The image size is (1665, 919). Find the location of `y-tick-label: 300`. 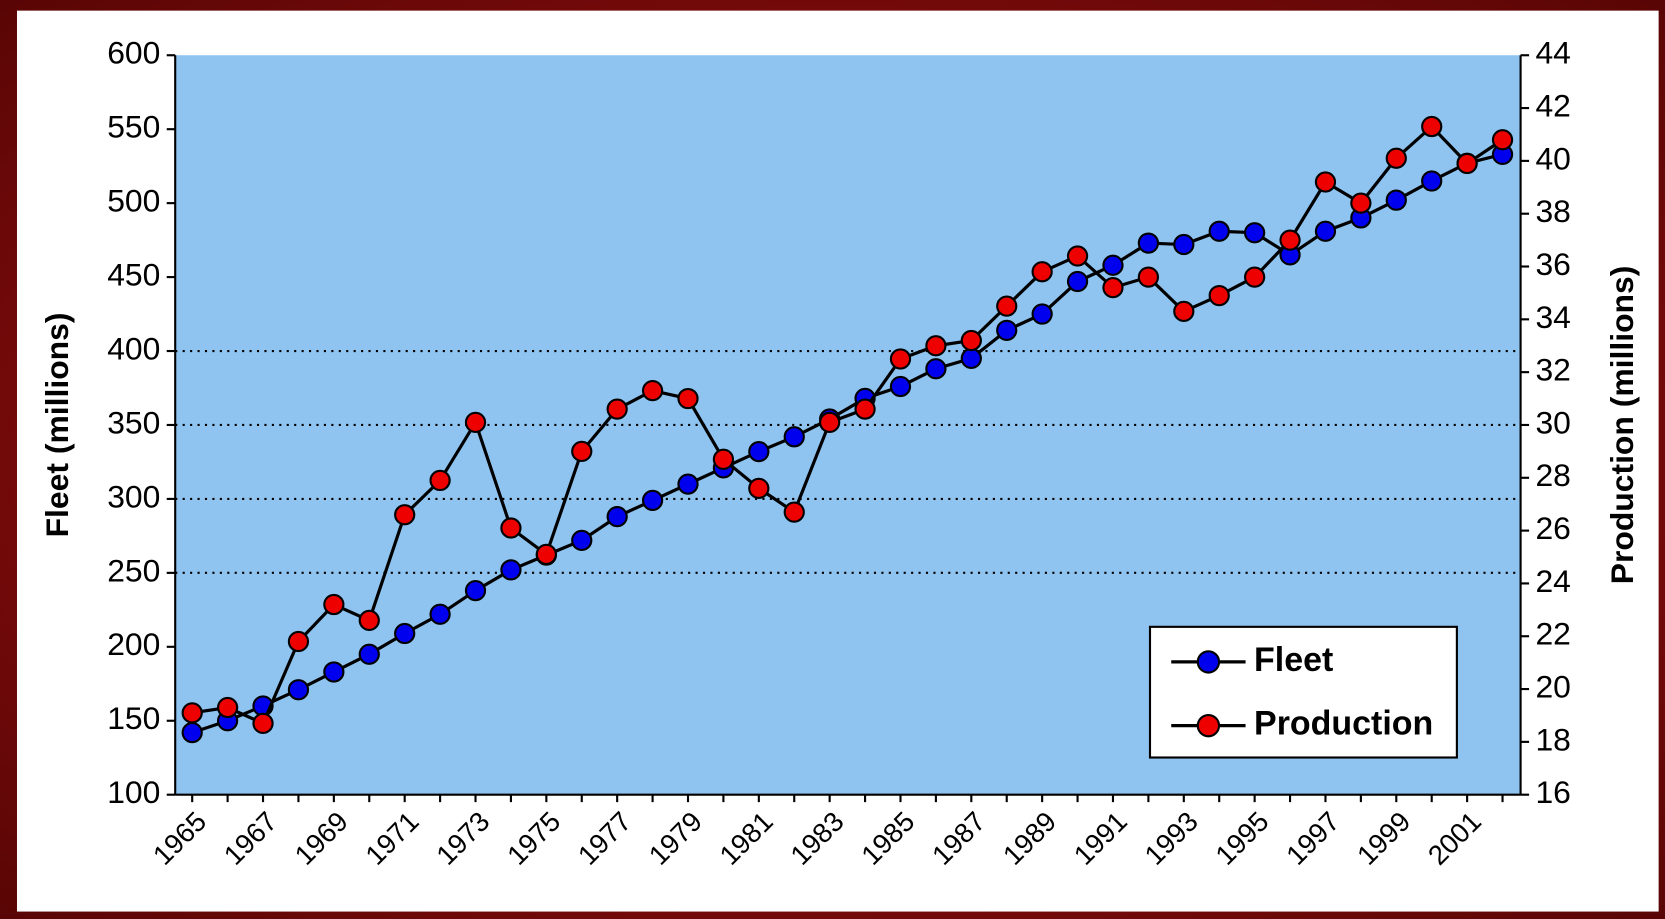

y-tick-label: 300 is located at coordinates (133, 496).